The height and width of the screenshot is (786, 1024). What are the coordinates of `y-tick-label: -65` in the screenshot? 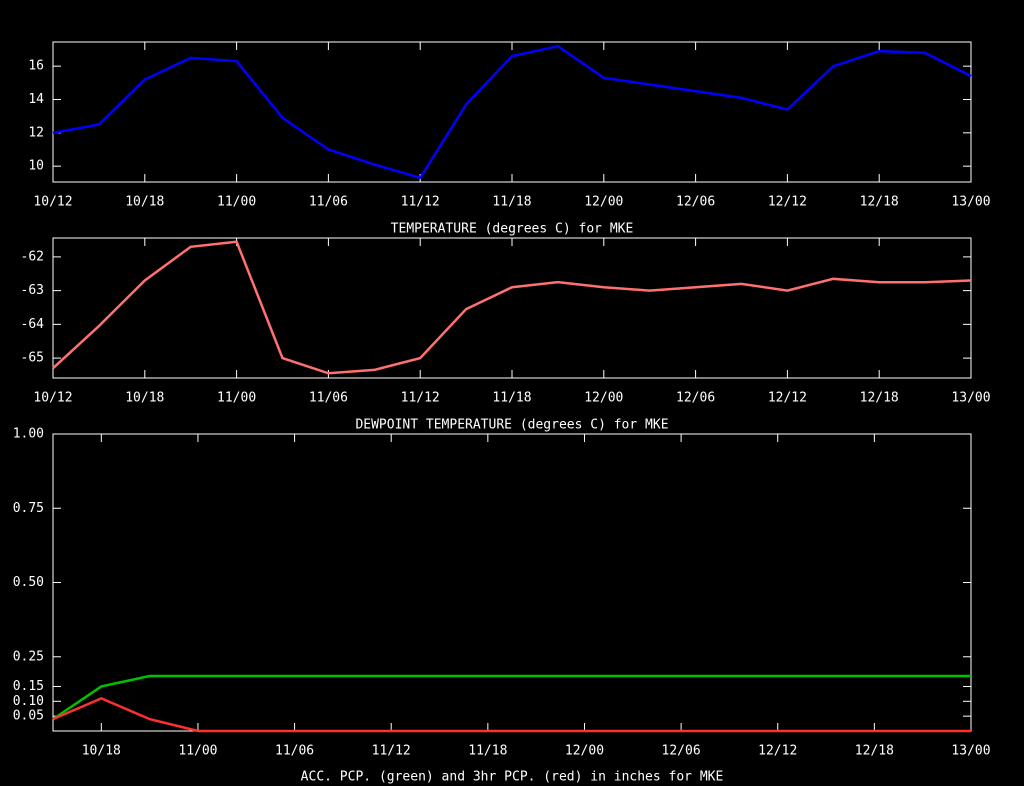 It's located at (32, 358).